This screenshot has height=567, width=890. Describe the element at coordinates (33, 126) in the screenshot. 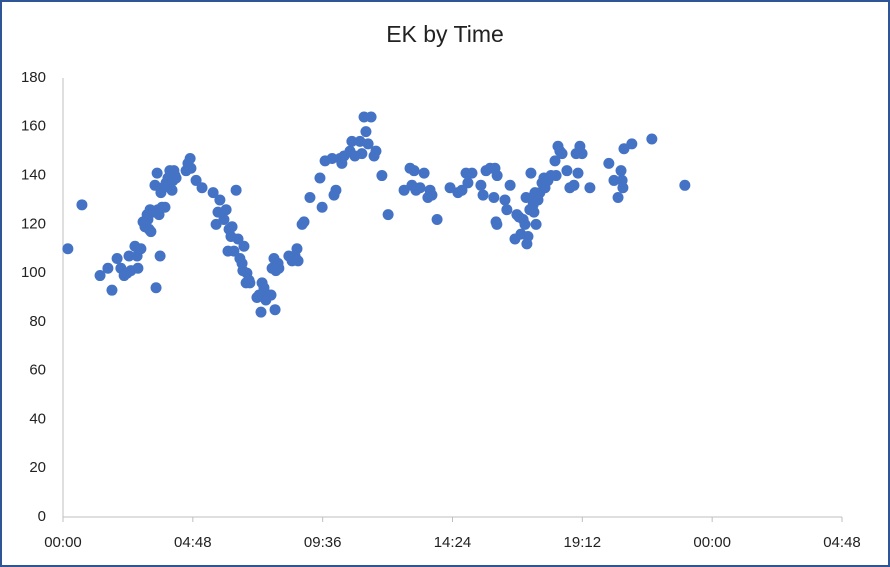

I see `y-tick-label: 160` at that location.